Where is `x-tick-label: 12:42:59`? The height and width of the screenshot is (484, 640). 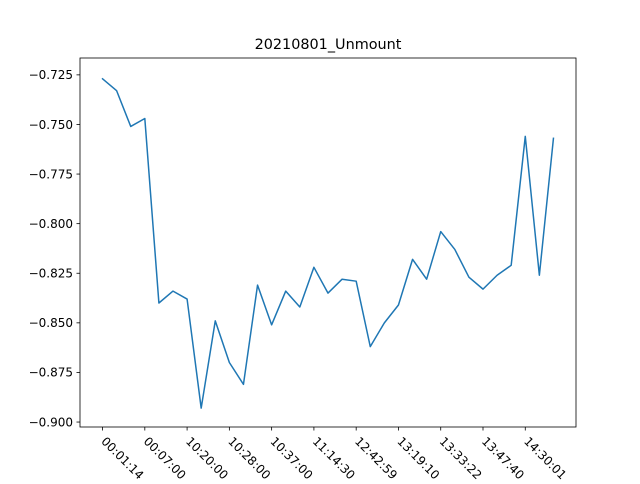 x-tick-label: 12:42:59 is located at coordinates (376, 457).